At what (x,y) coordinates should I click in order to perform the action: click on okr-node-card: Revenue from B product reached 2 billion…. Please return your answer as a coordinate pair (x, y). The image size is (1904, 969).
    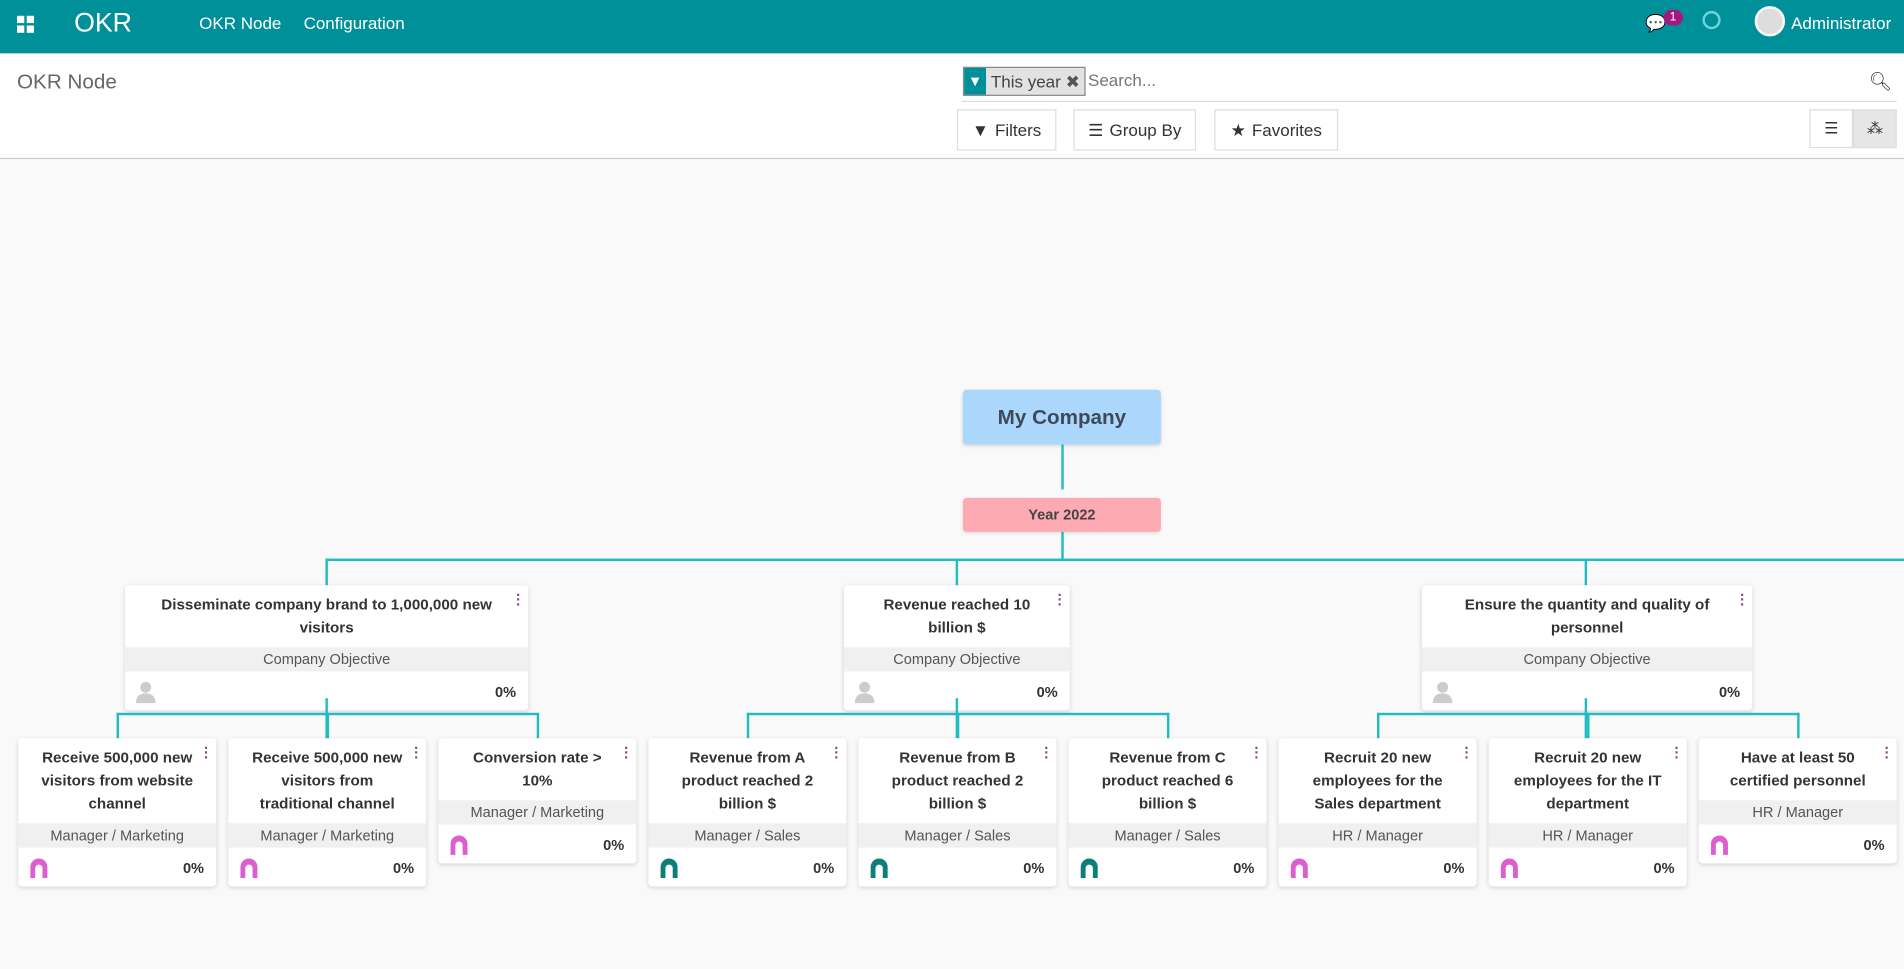
    Looking at the image, I should click on (957, 812).